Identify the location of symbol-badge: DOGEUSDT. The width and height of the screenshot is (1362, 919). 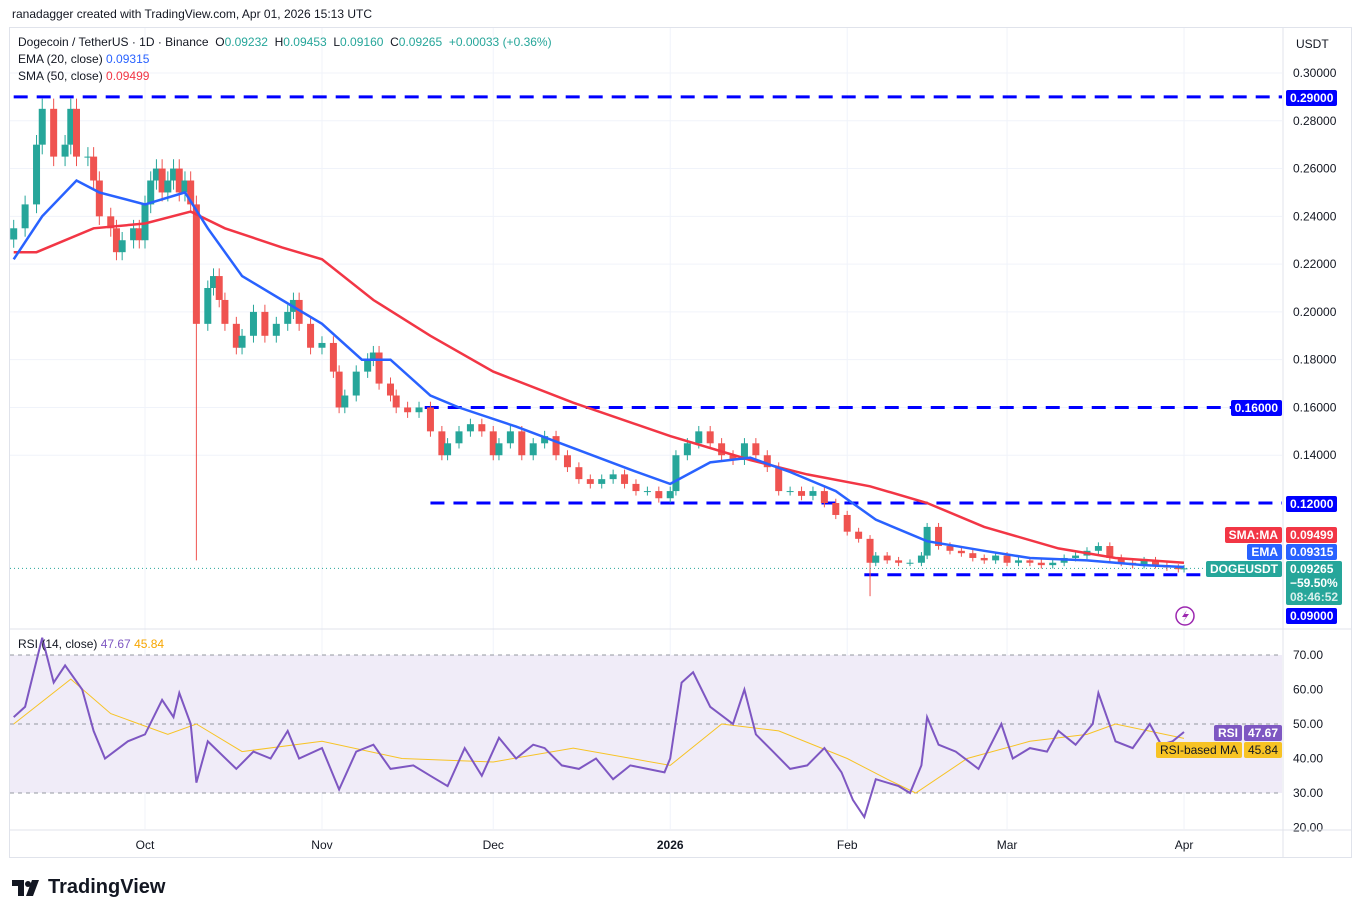
(1243, 569).